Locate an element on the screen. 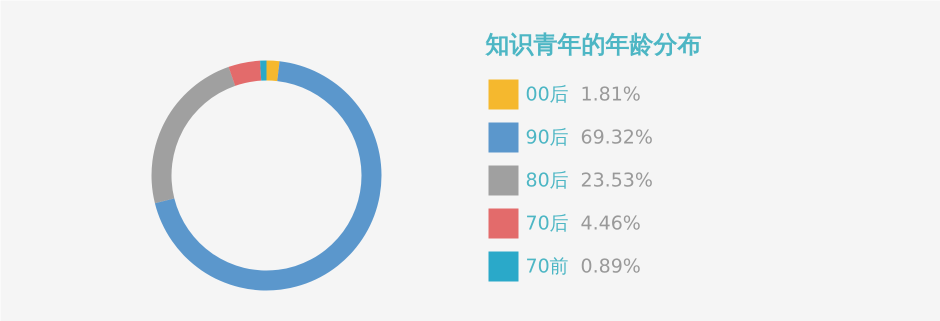  data-label: 0.89% is located at coordinates (610, 267).